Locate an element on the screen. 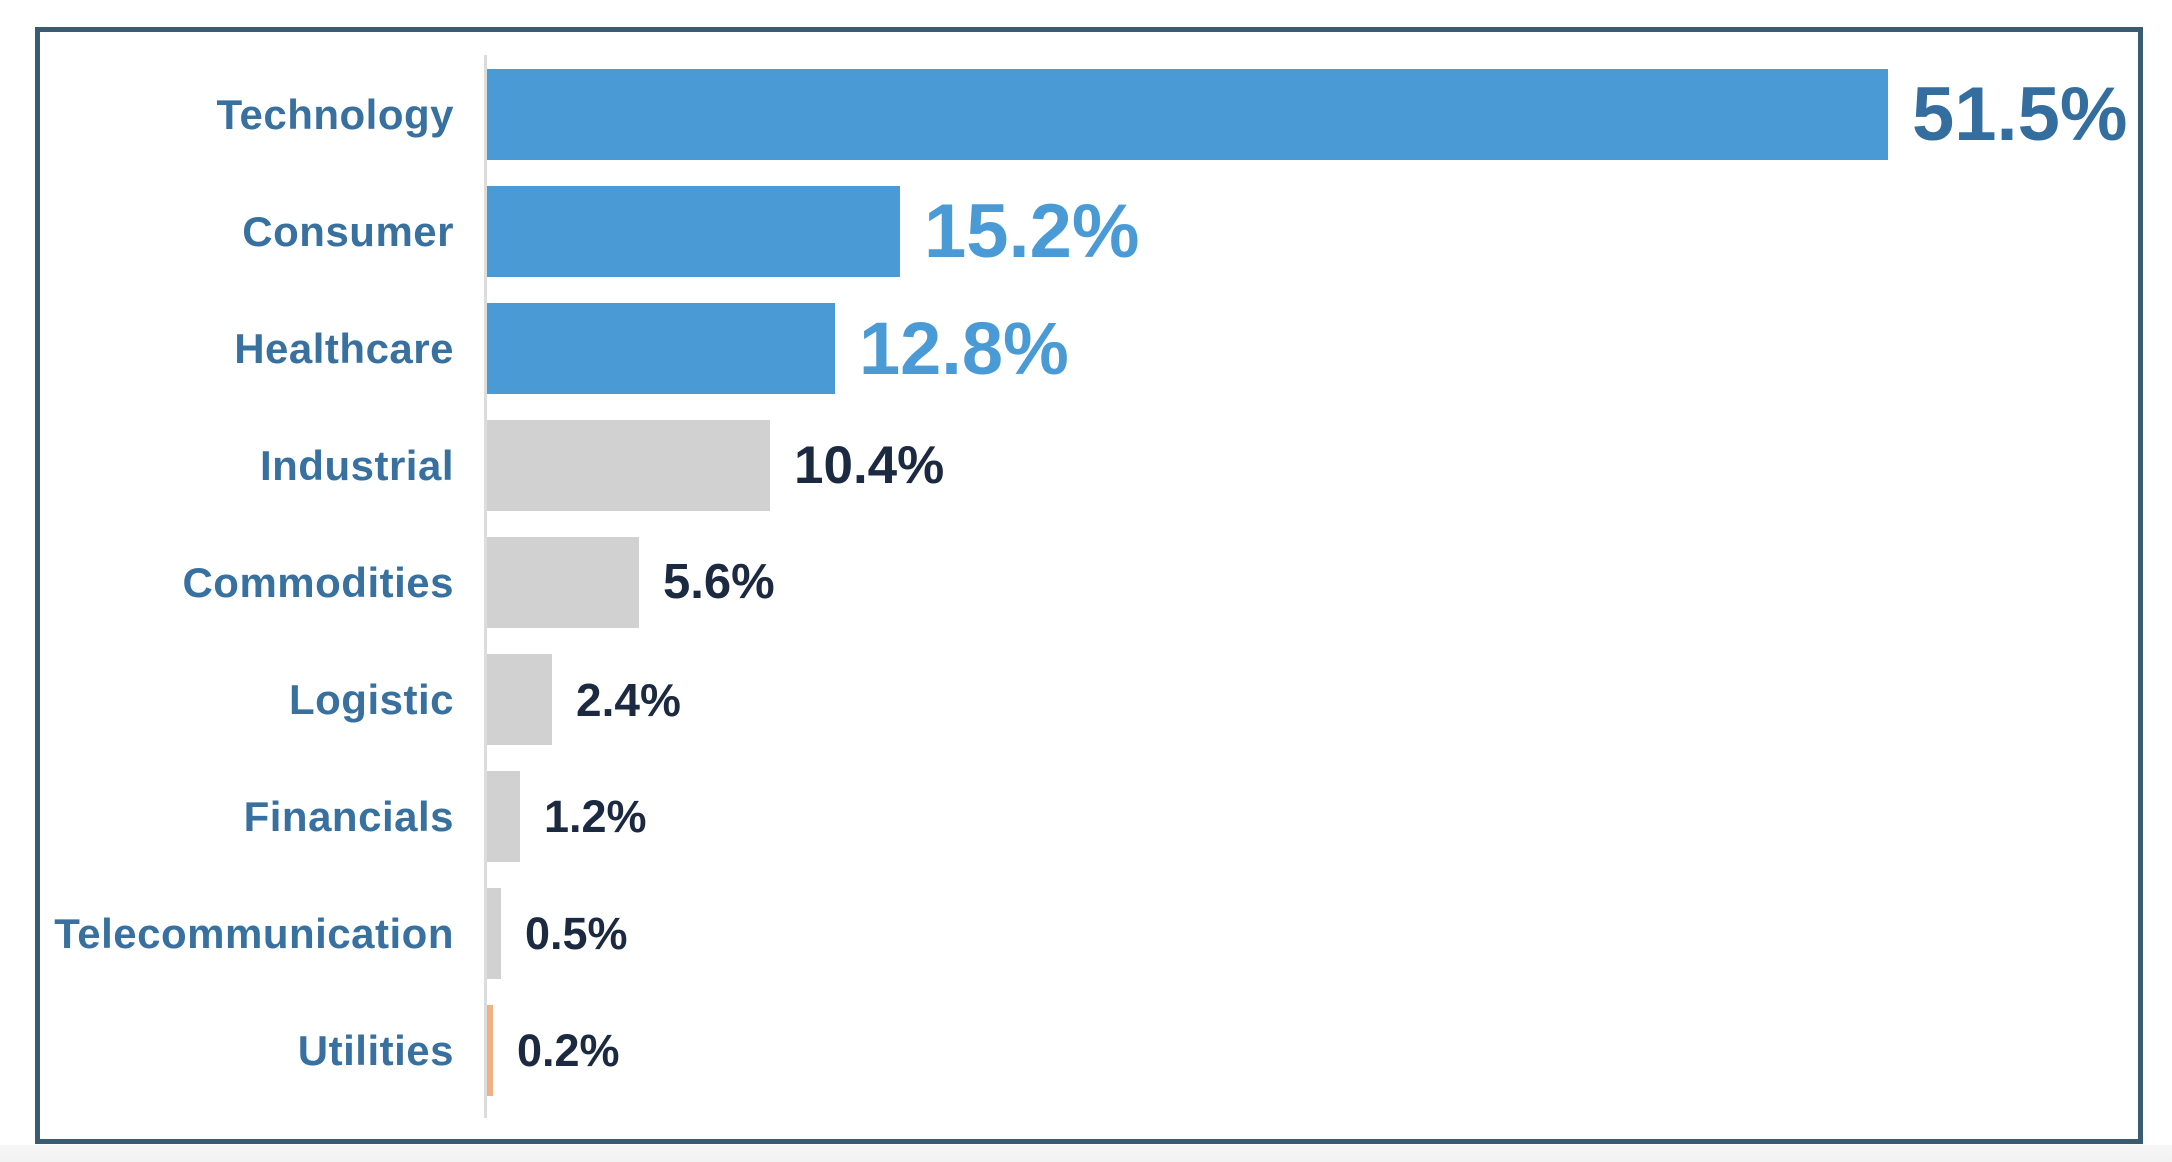  chart-row: Logistic 2.4% is located at coordinates (1089, 699).